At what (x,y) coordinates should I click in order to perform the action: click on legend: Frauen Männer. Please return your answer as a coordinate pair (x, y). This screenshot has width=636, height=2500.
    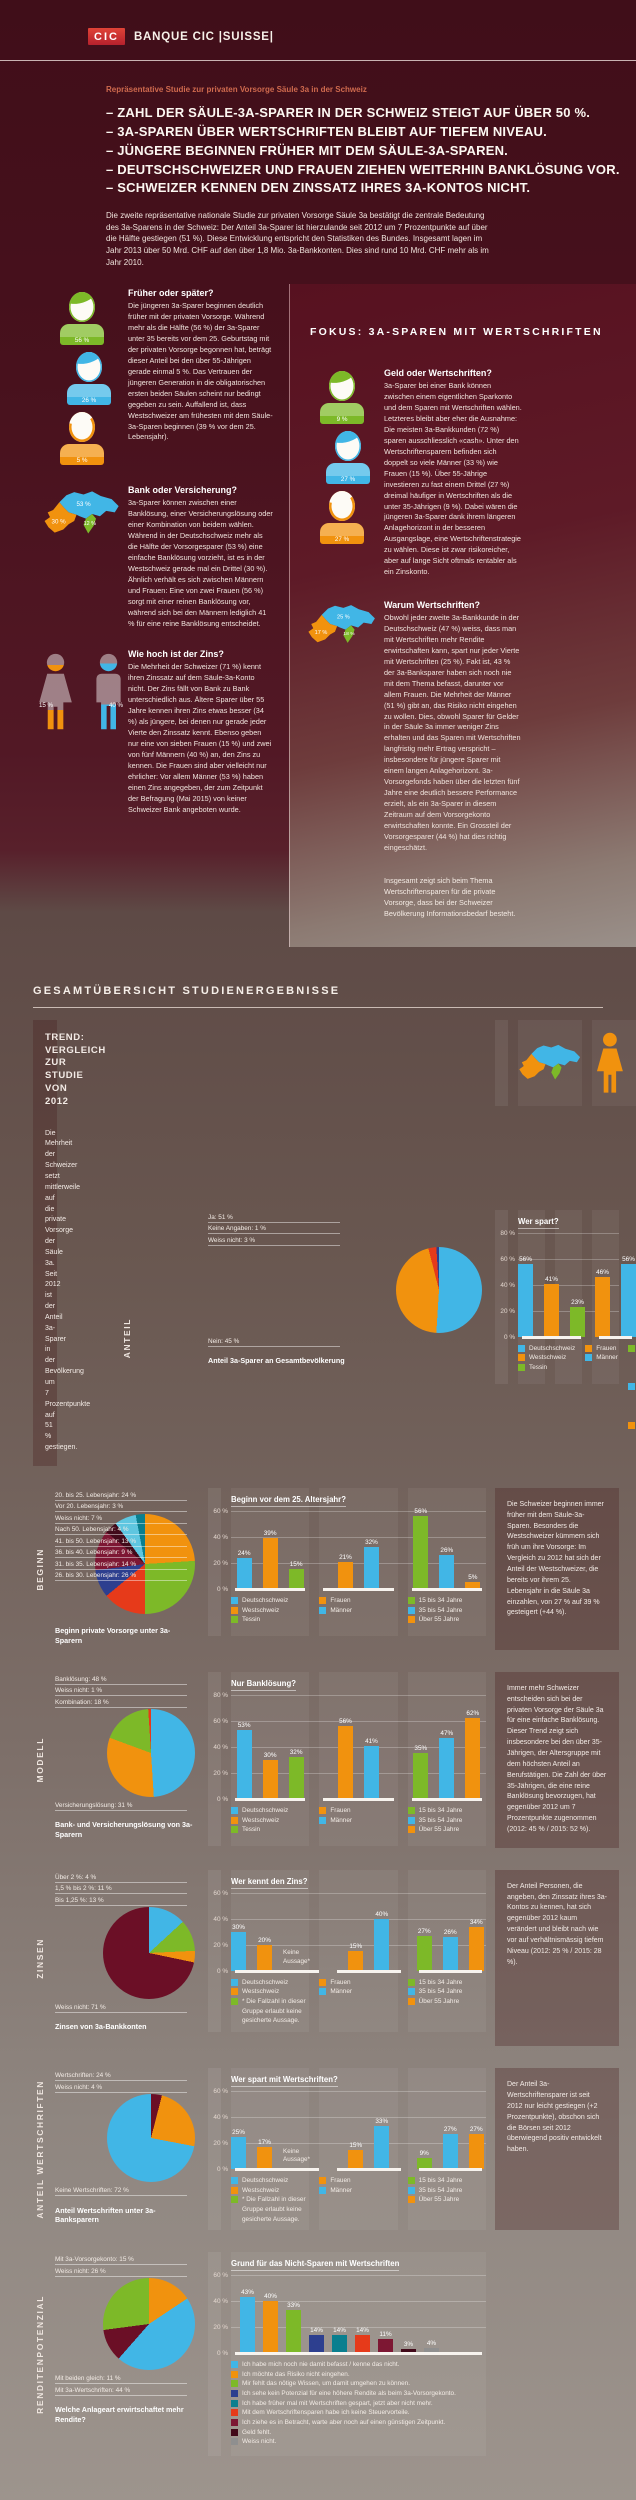
    Looking at the image, I should click on (358, 2002).